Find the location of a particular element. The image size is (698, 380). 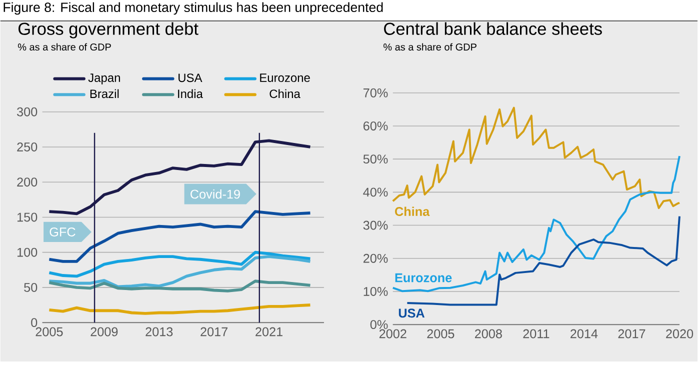

x-tick-label: 2013 is located at coordinates (159, 332).